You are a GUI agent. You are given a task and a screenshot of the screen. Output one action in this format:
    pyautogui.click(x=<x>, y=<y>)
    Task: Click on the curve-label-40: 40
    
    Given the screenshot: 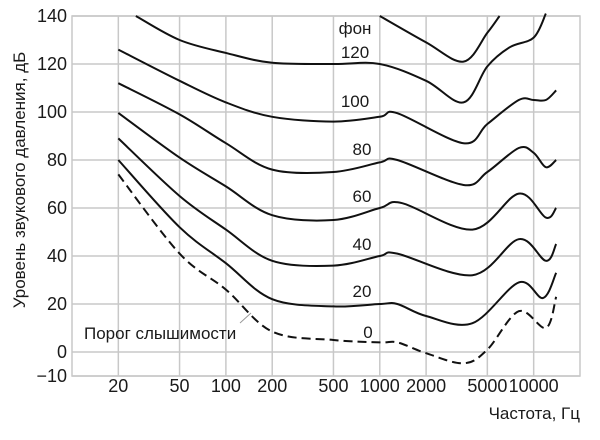 What is the action you would take?
    pyautogui.click(x=362, y=244)
    